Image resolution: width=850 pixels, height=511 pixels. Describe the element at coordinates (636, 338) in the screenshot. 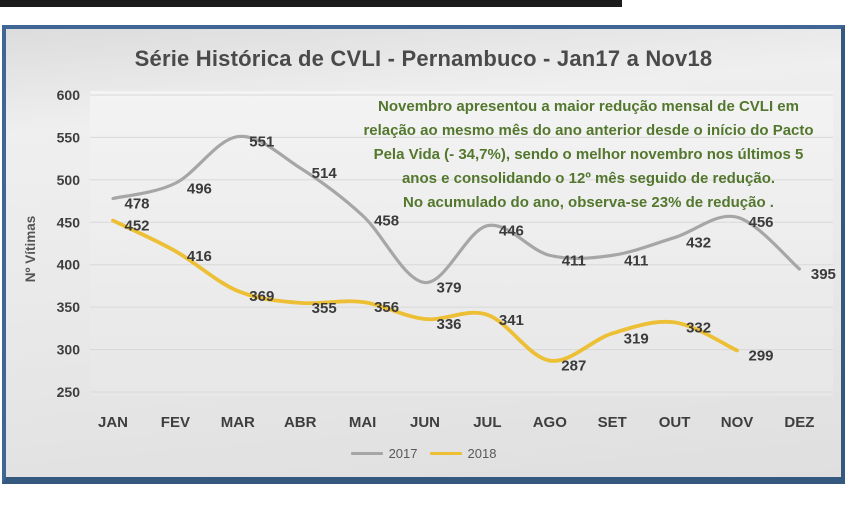

I see `data-label-2018-SET: 319` at that location.